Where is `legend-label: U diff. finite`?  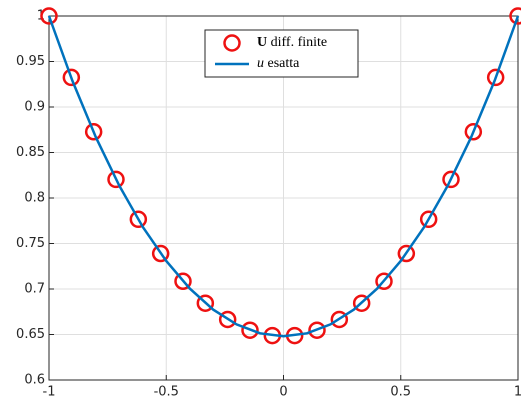 legend-label: U diff. finite is located at coordinates (292, 42).